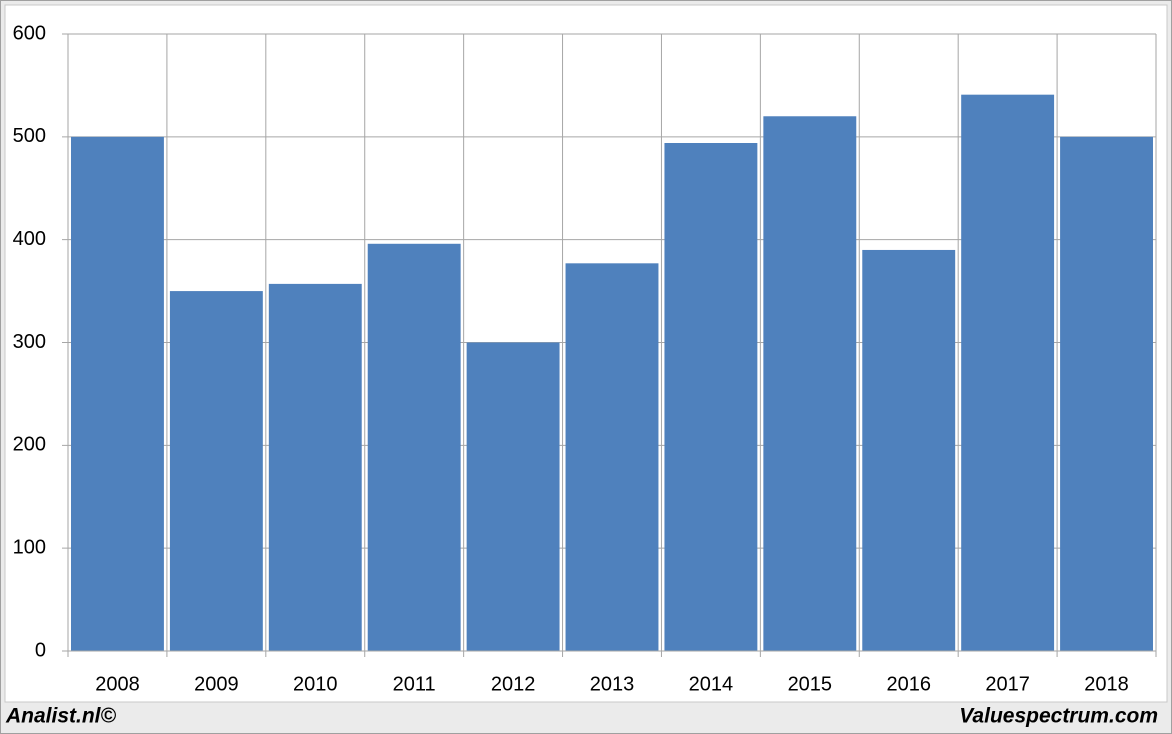 This screenshot has width=1172, height=734. What do you see at coordinates (810, 684) in the screenshot?
I see `x-tick-label: 2015` at bounding box center [810, 684].